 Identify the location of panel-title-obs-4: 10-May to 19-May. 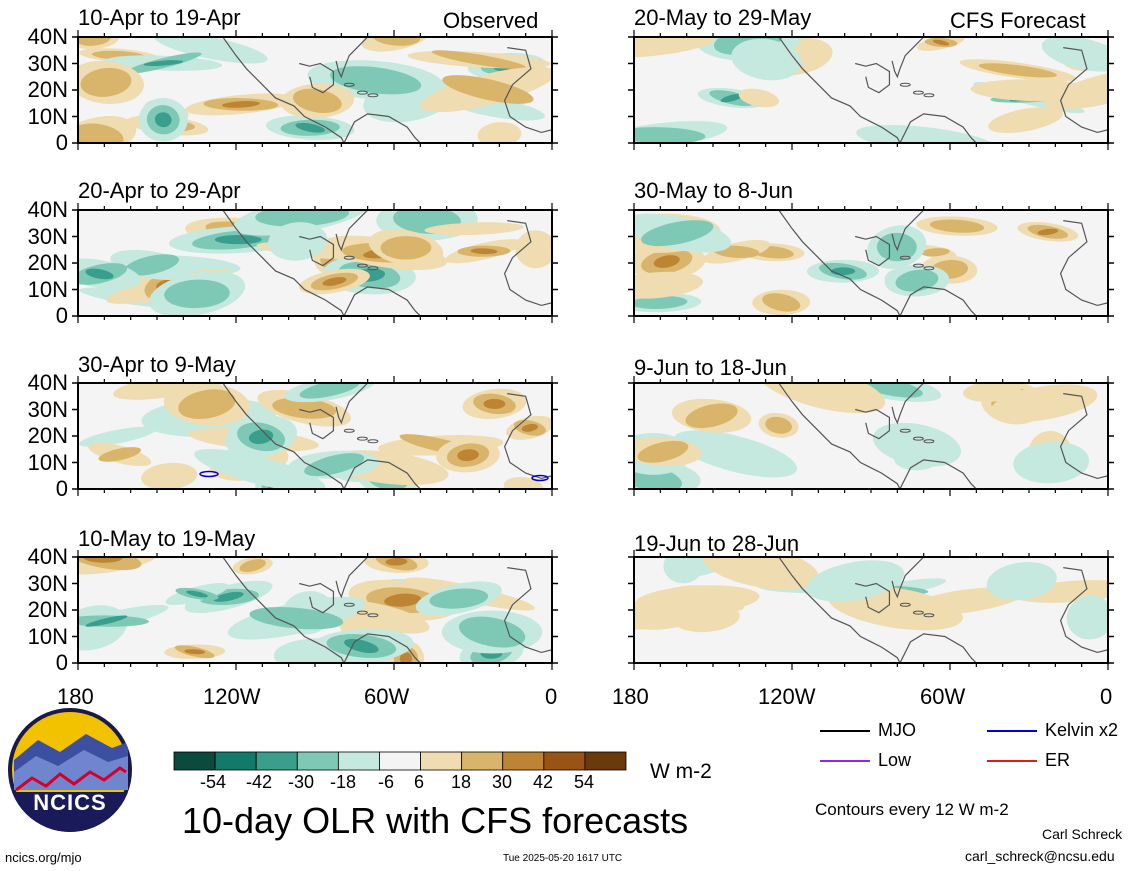
(167, 538).